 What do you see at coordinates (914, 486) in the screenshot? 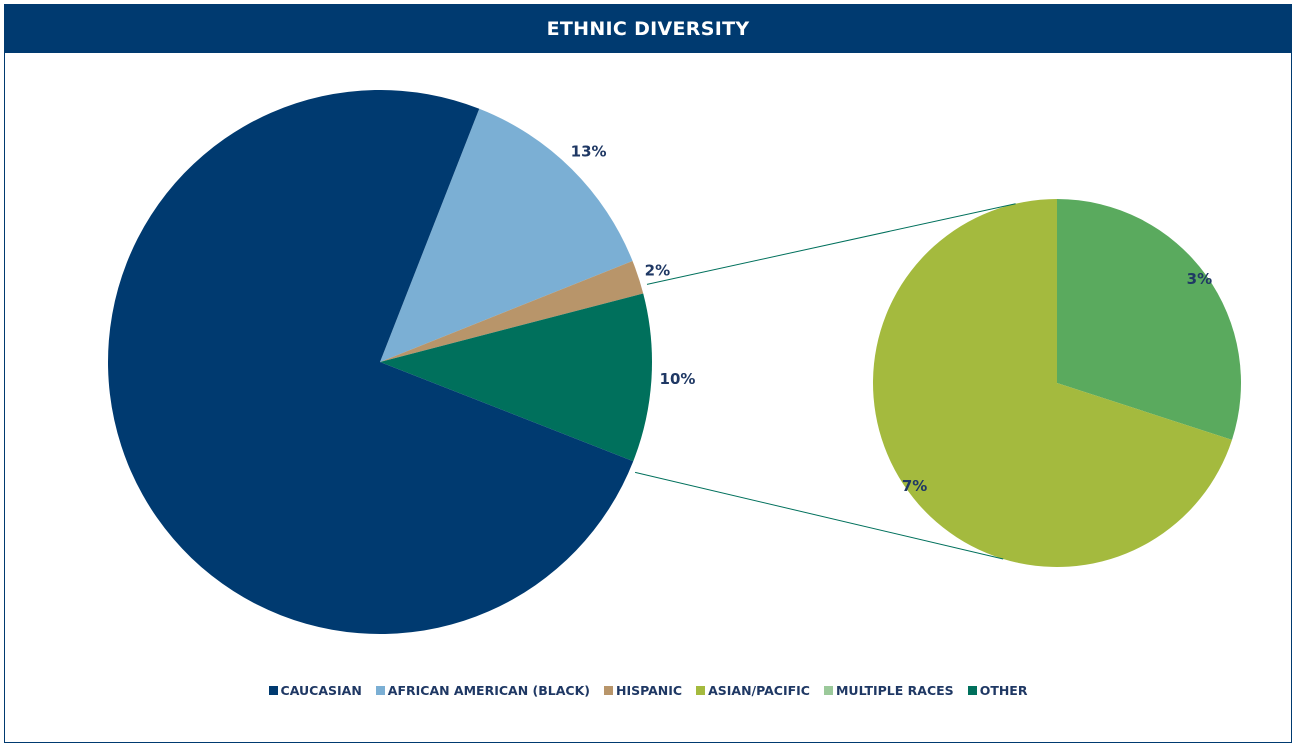
I see `secondary-pie-label-asian-pacific: 7%` at bounding box center [914, 486].